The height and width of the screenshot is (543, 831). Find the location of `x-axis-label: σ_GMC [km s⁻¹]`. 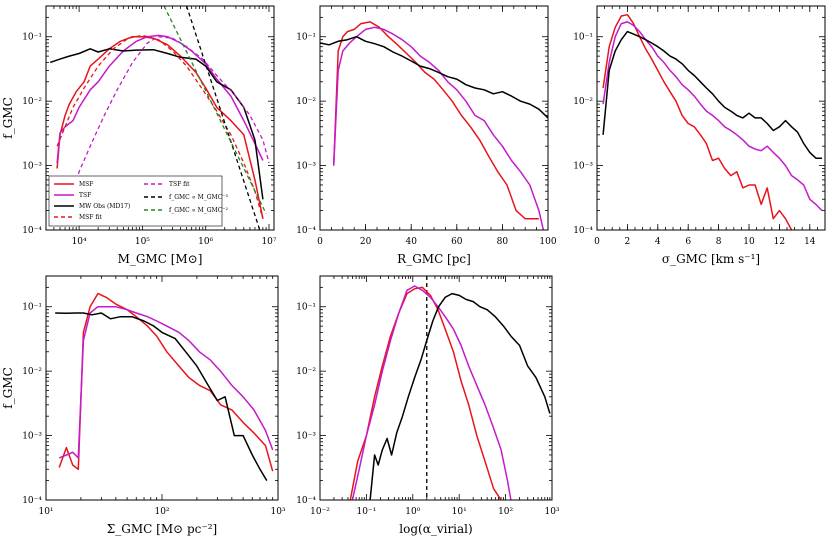

x-axis-label: σ_GMC [km s⁻¹] is located at coordinates (711, 259).